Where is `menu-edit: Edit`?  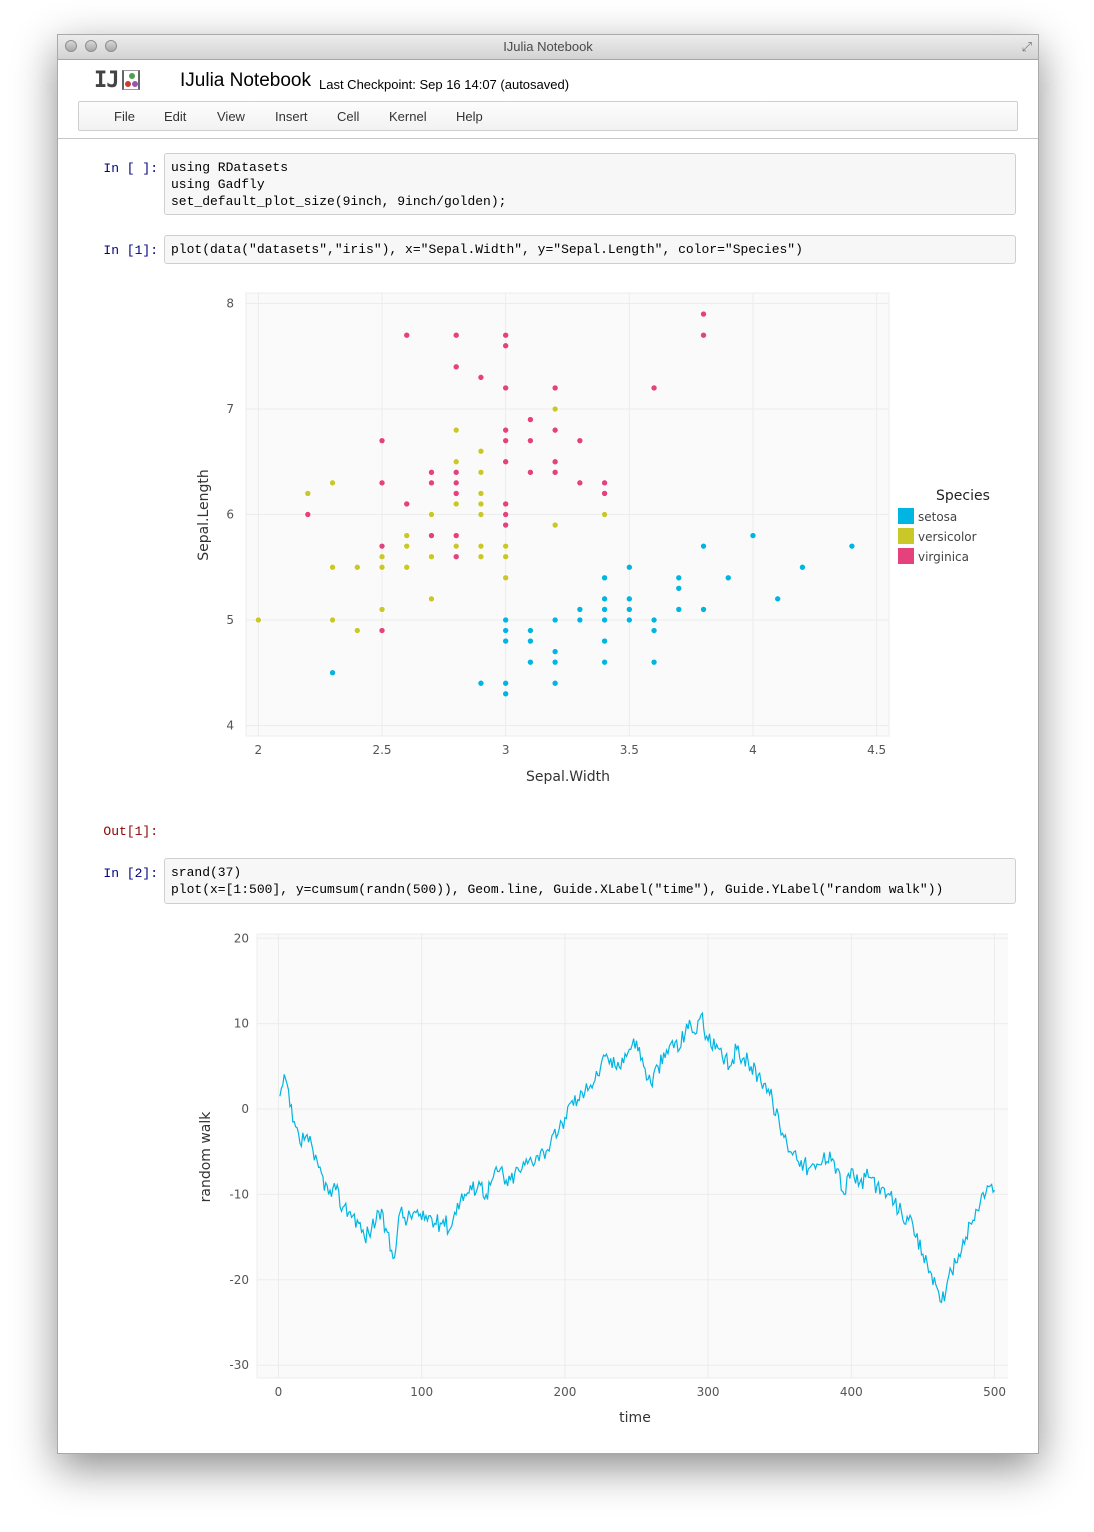 menu-edit: Edit is located at coordinates (175, 116).